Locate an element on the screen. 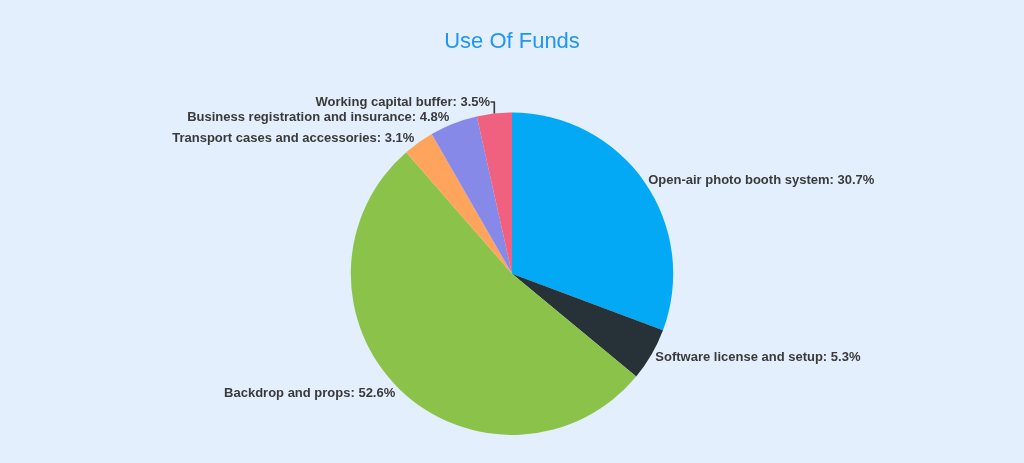 This screenshot has height=463, width=1024. slice-label: Open-air photo booth system: 30.7% is located at coordinates (761, 179).